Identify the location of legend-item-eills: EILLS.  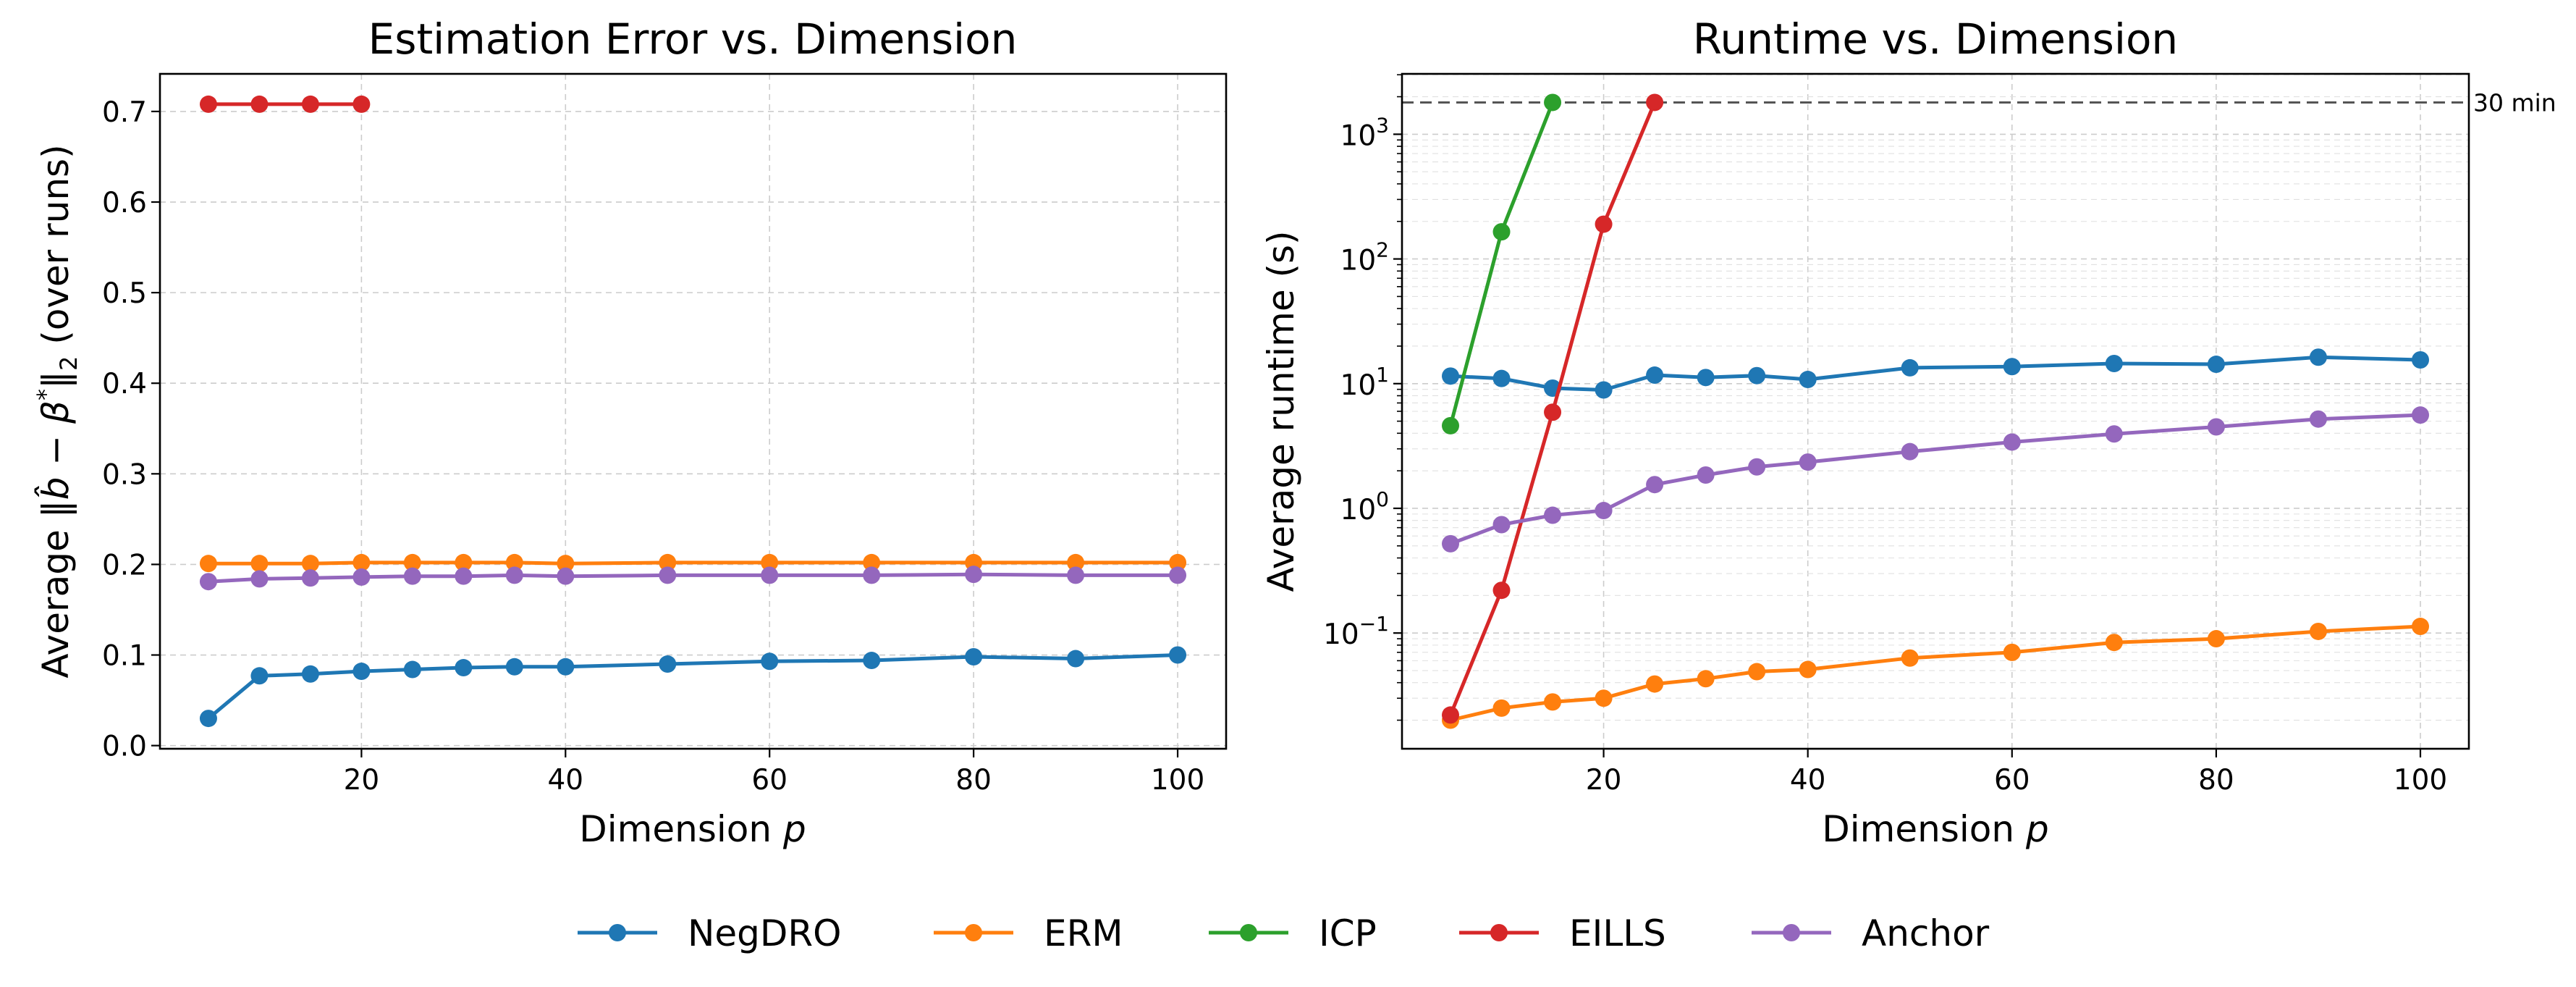
(1563, 933).